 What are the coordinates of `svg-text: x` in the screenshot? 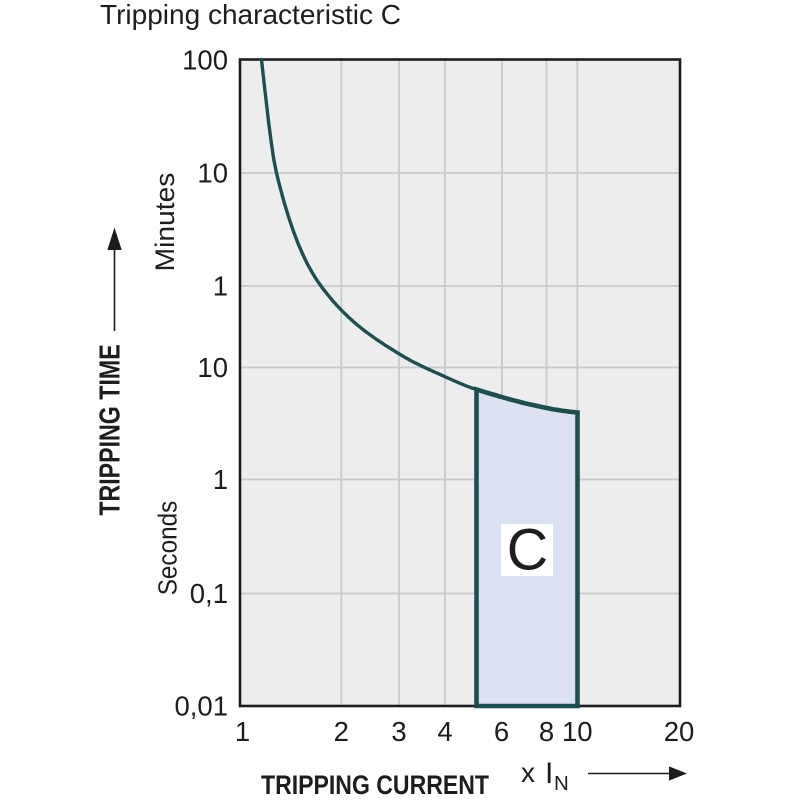 It's located at (528, 772).